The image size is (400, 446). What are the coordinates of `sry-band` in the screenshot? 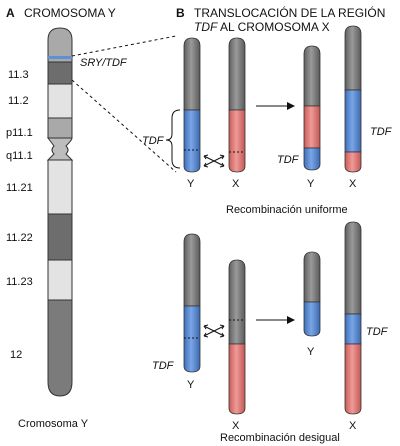 It's located at (60, 57).